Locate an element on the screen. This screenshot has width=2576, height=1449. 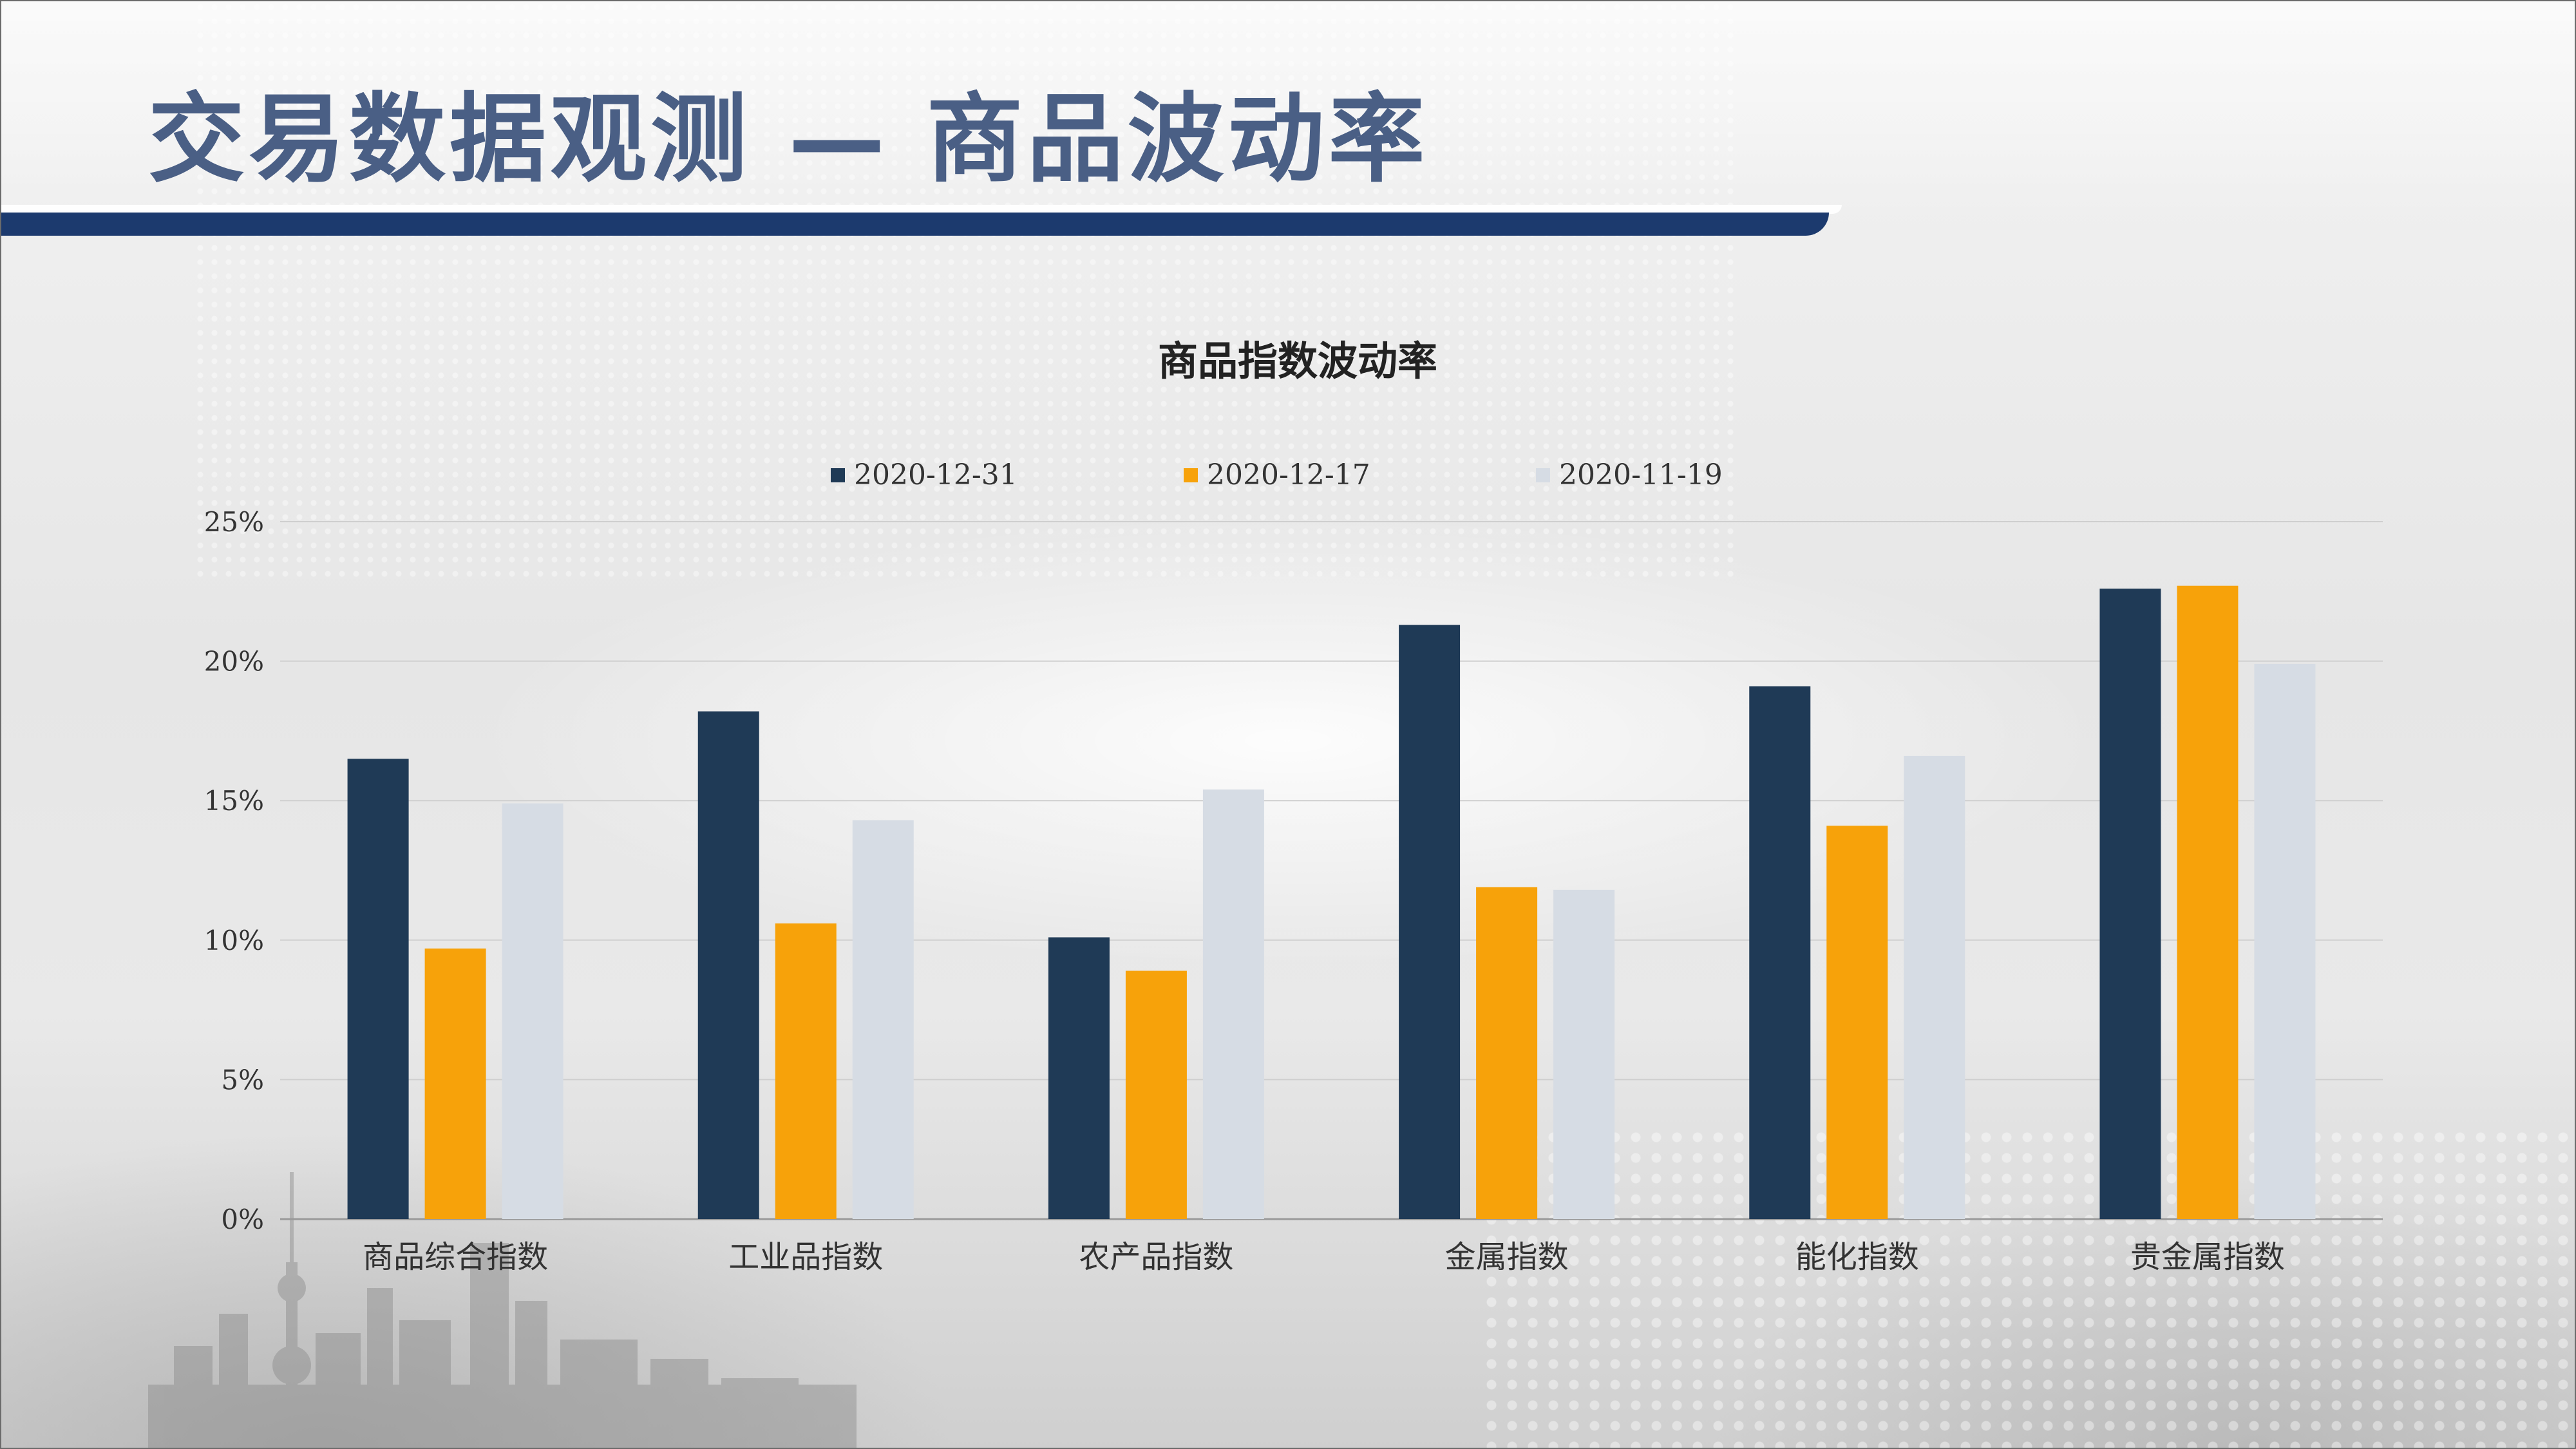
world-map-dots-lower is located at coordinates (2028, 1288).